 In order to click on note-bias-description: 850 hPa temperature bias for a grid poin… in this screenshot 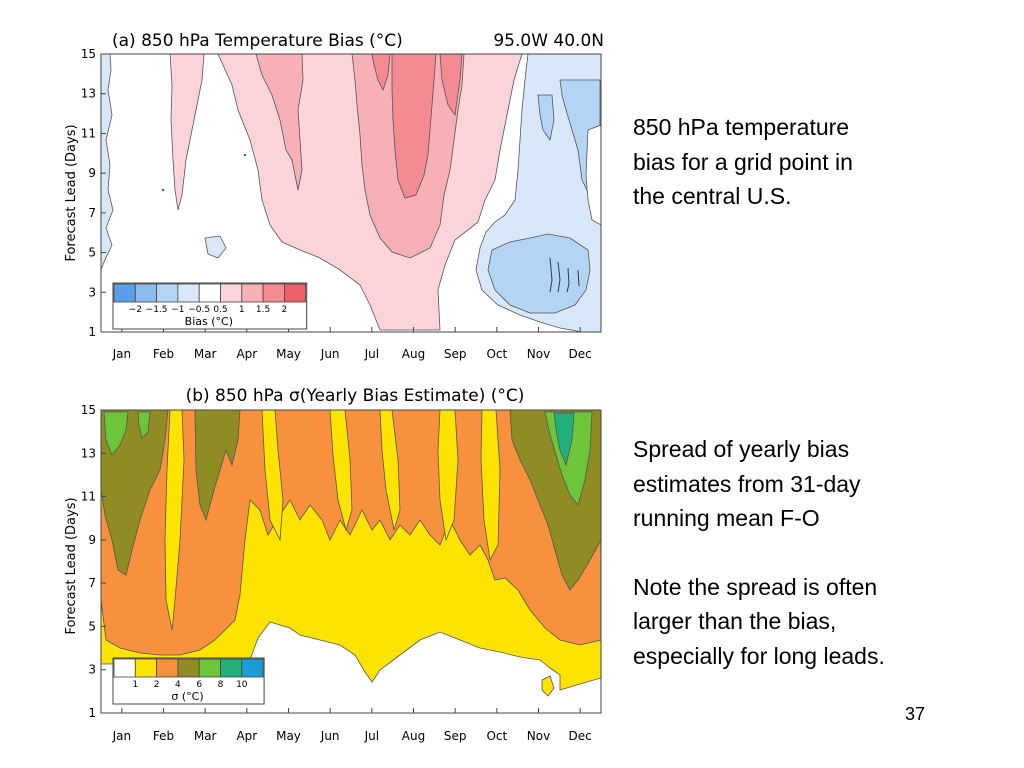, I will do `click(823, 162)`.